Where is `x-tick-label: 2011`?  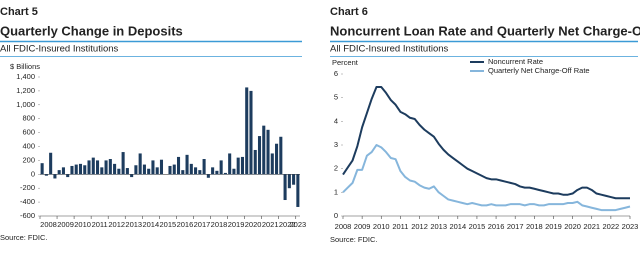 x-tick-label: 2011 is located at coordinates (400, 226).